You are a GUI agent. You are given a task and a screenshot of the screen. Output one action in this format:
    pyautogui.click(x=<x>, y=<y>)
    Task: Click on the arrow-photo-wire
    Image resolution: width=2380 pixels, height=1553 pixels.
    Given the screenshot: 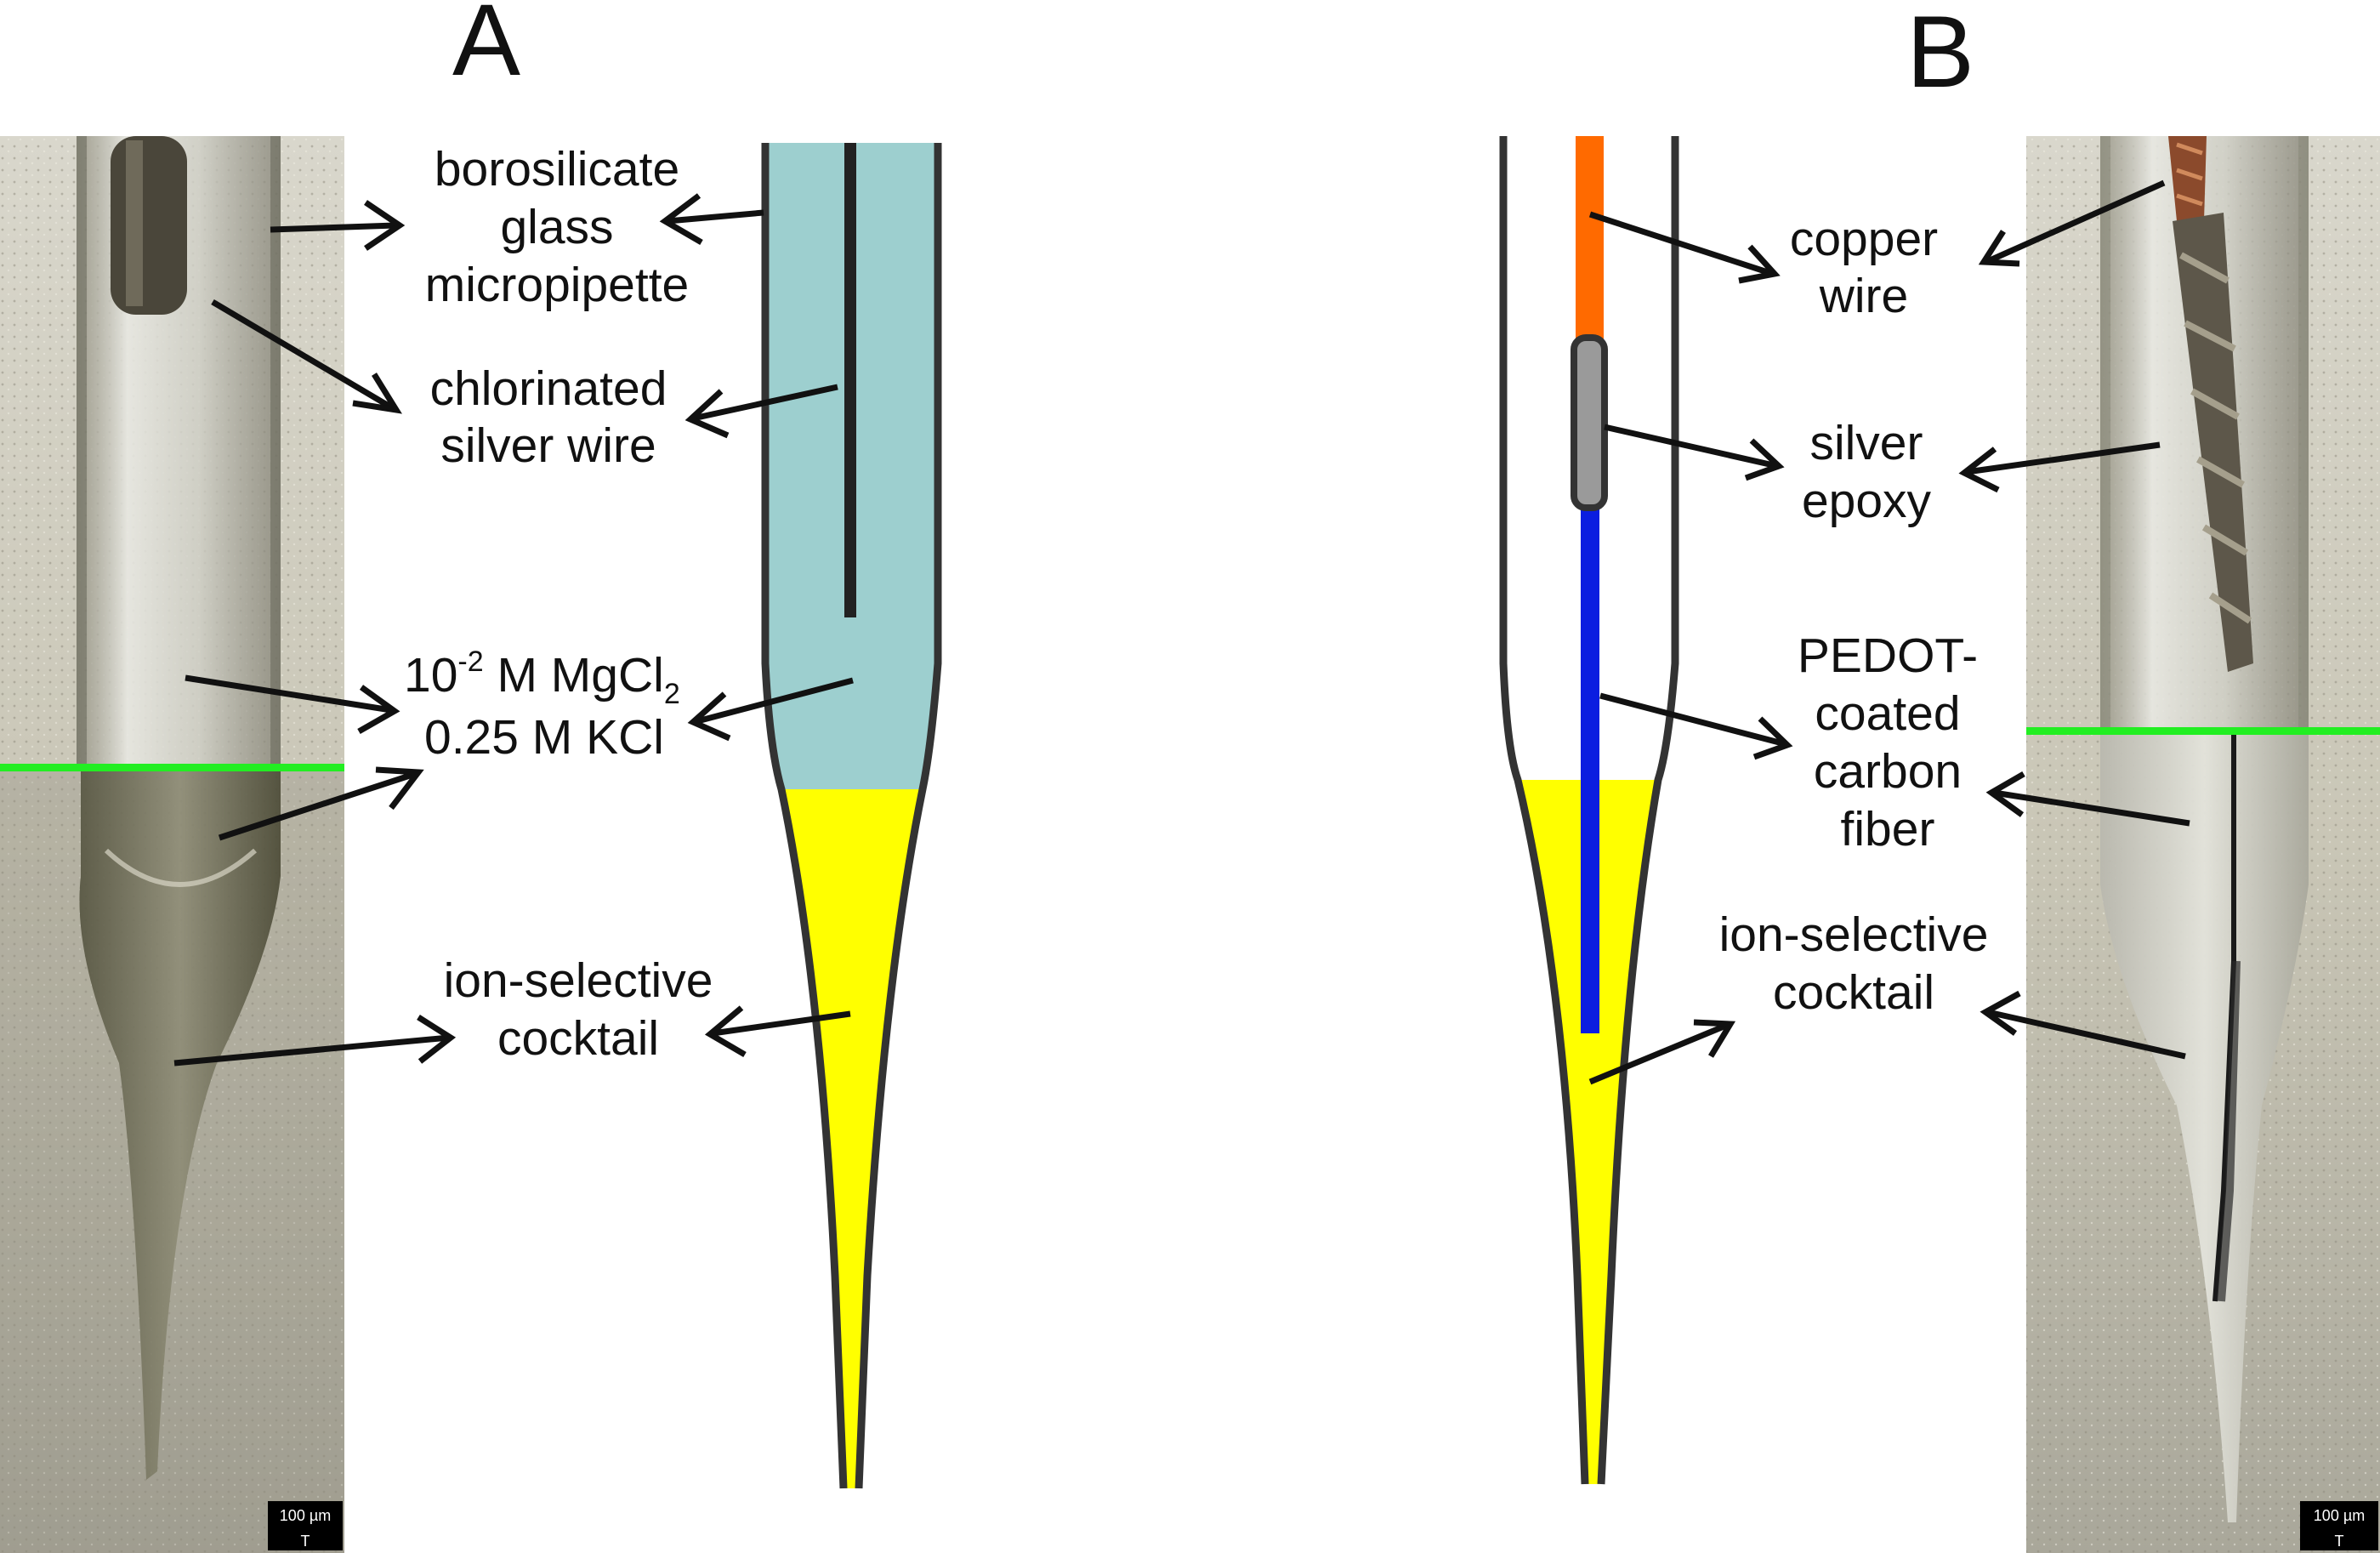 What is the action you would take?
    pyautogui.click(x=303, y=355)
    